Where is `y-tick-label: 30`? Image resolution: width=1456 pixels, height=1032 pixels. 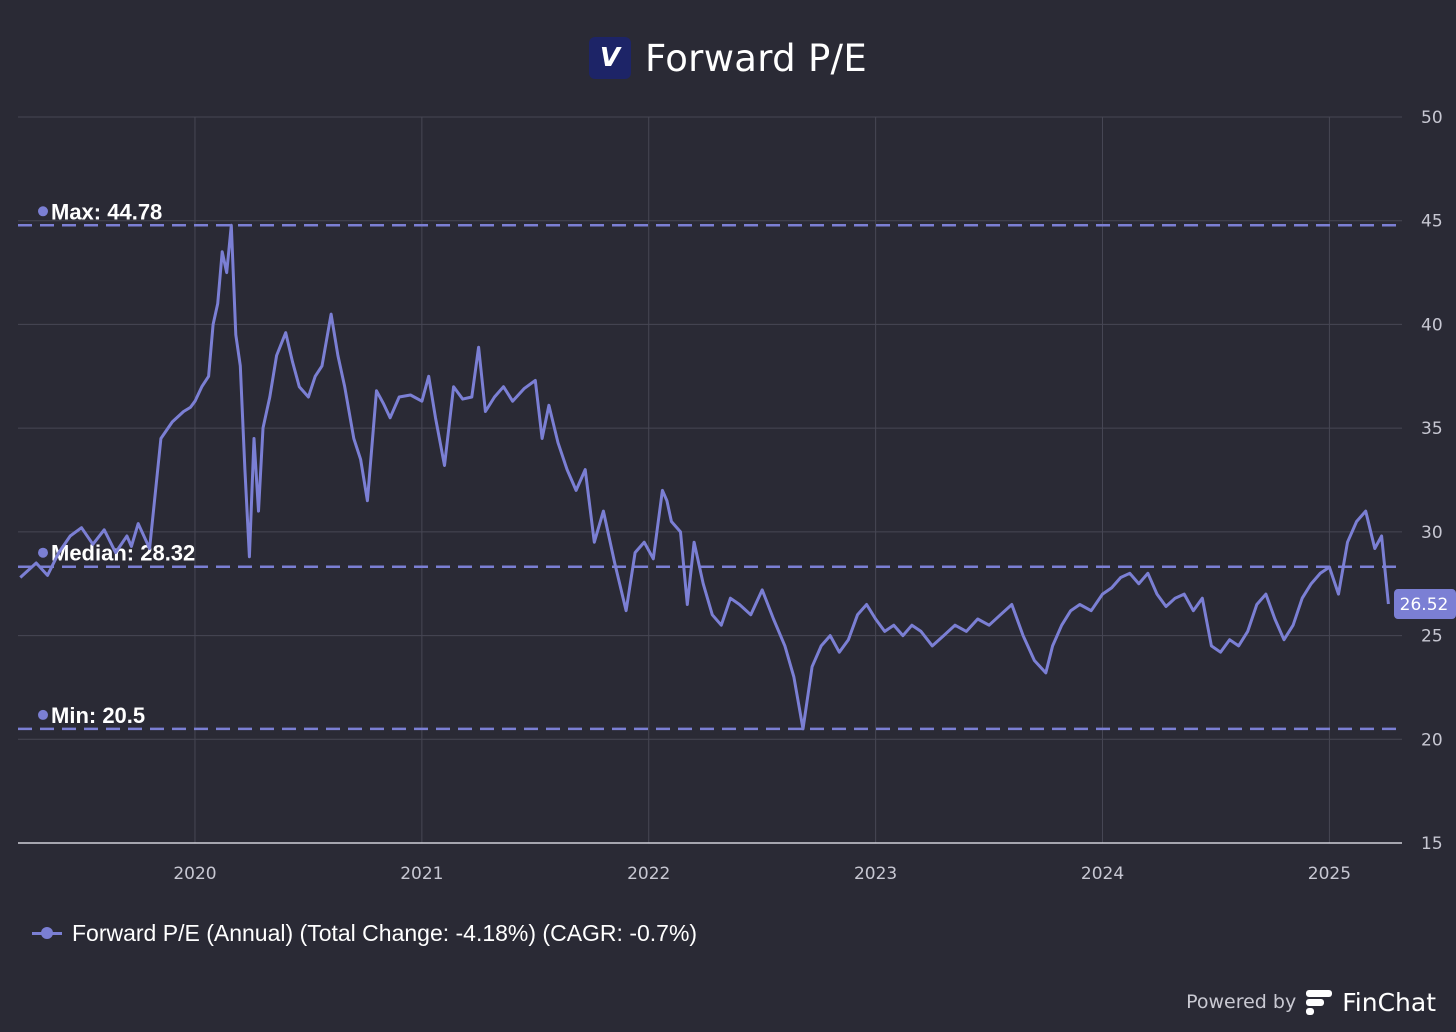 y-tick-label: 30 is located at coordinates (1432, 533).